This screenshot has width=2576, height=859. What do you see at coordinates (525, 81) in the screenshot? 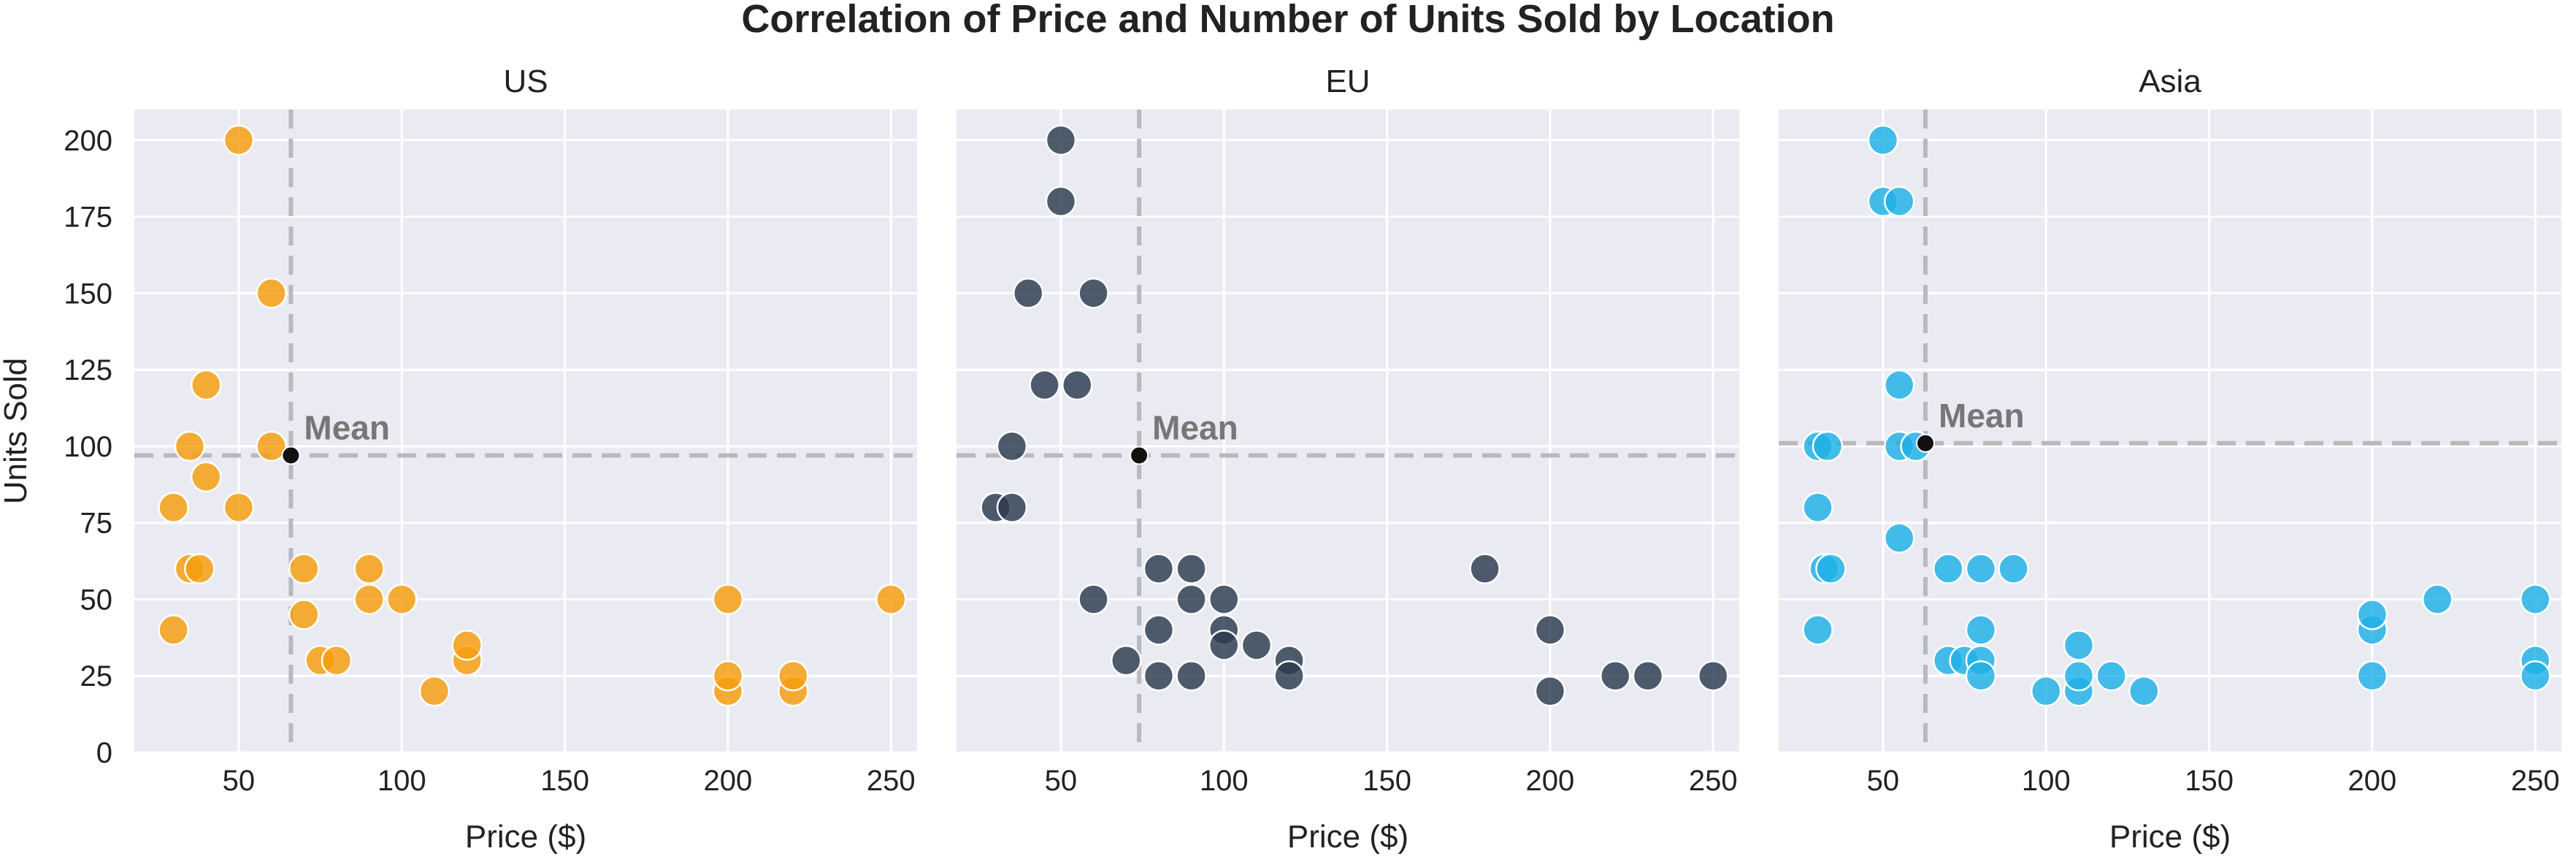
I see `panel-title: US` at bounding box center [525, 81].